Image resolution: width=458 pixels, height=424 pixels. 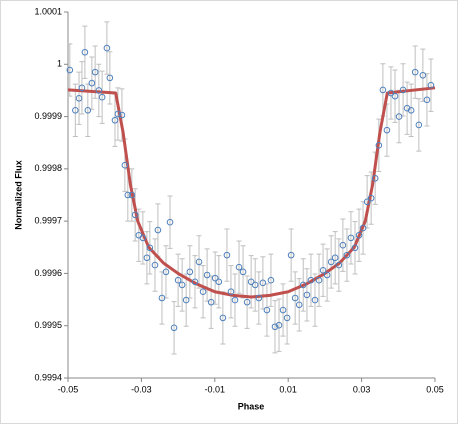 What do you see at coordinates (59, 64) in the screenshot?
I see `y-tick-label: 1` at bounding box center [59, 64].